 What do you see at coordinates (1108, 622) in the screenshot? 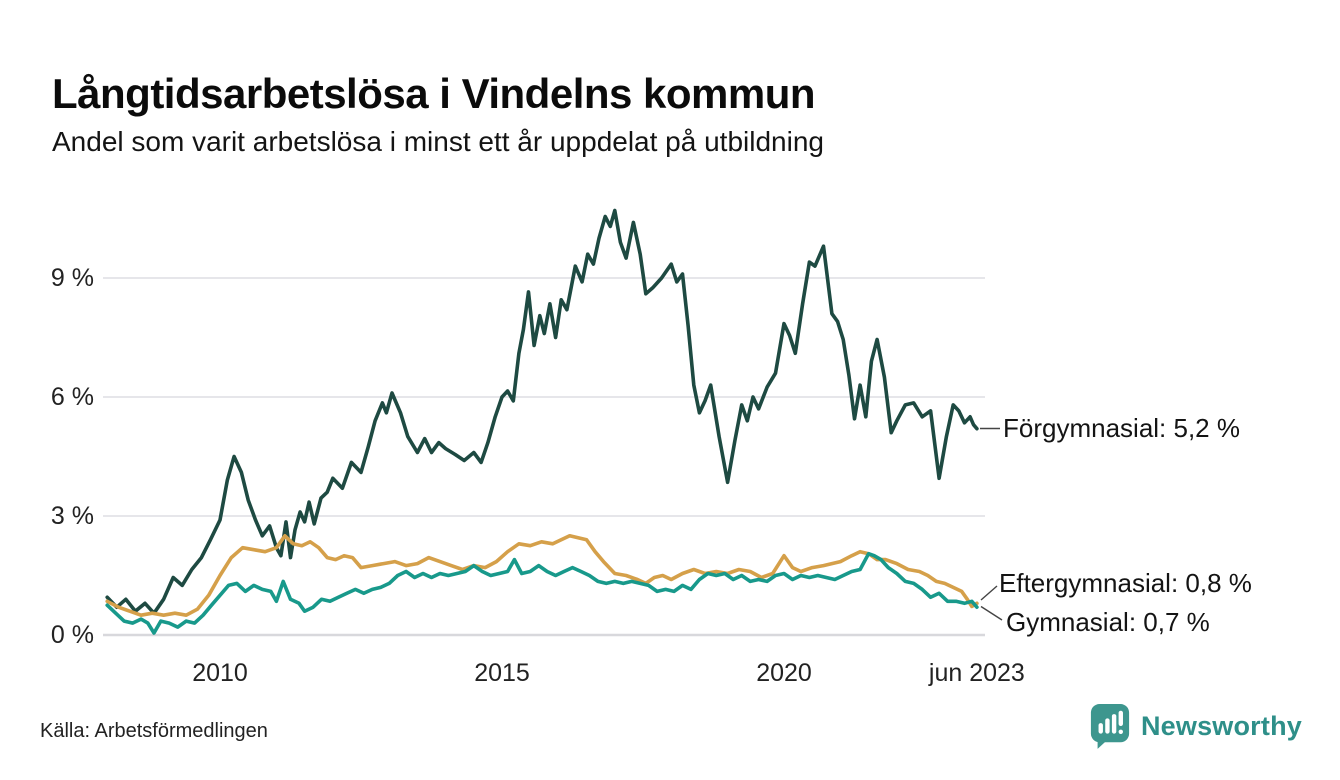
I see `series-end-label-gymnasial: Gymnasial: 0,7 %` at bounding box center [1108, 622].